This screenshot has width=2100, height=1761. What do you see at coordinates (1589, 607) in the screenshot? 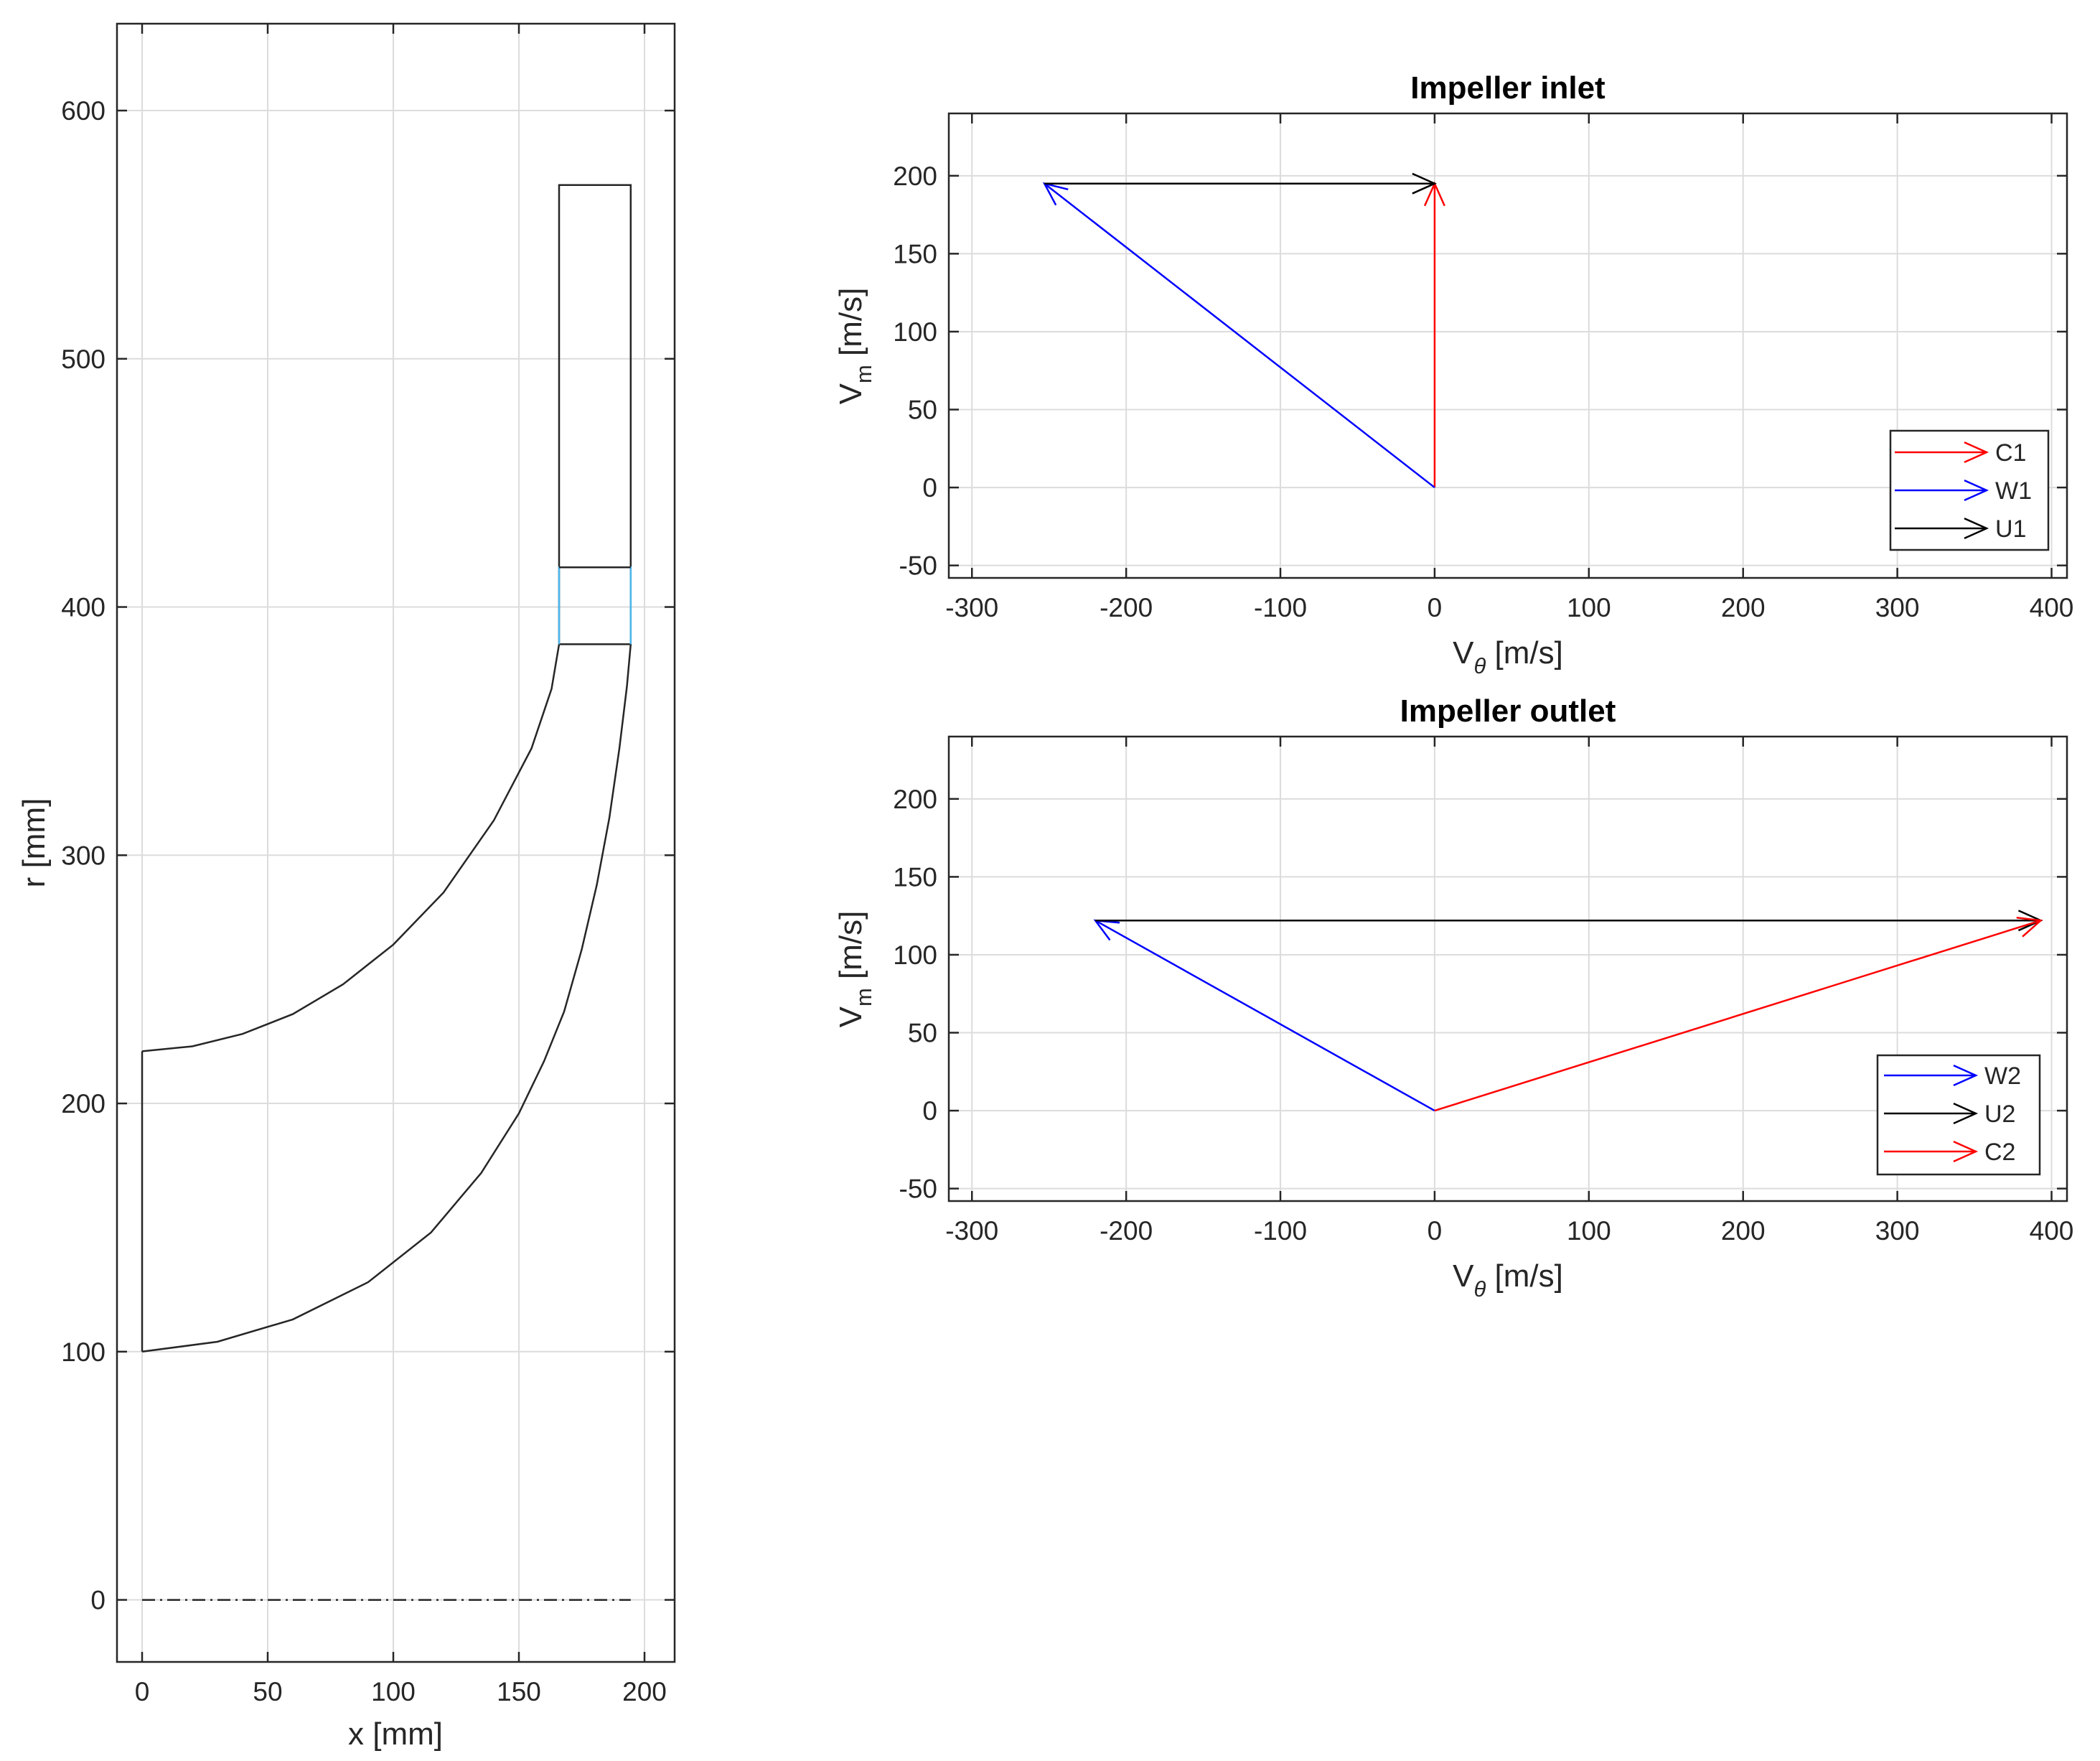
I see `inlet-x-tick-label: 100` at bounding box center [1589, 607].